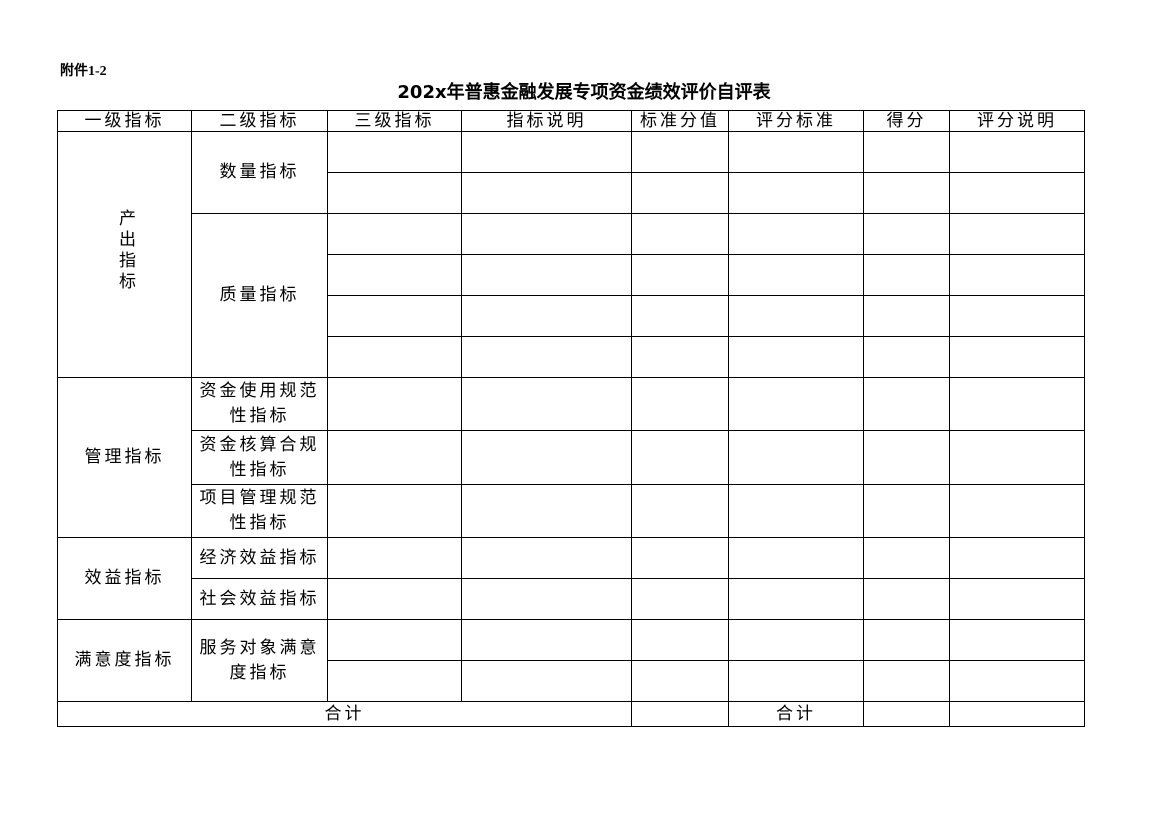  What do you see at coordinates (259, 121) in the screenshot?
I see `header-cell: 二级指标` at bounding box center [259, 121].